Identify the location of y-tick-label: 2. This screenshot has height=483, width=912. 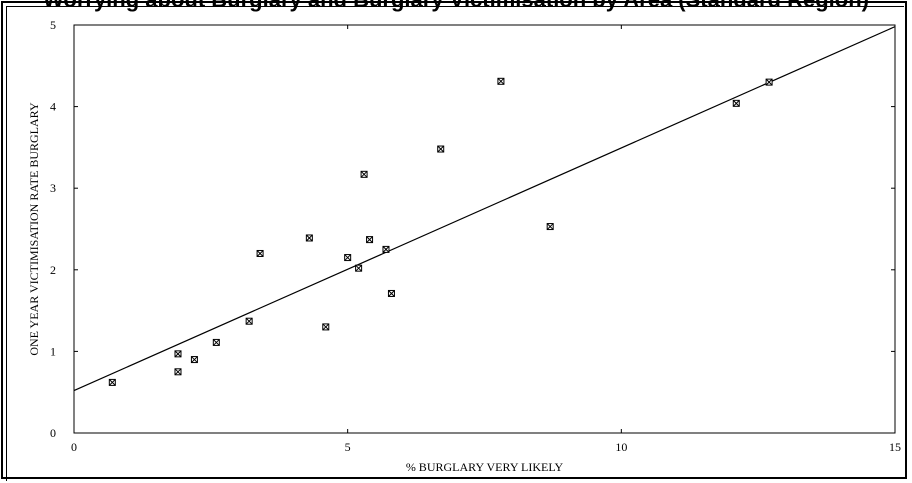
(53, 270).